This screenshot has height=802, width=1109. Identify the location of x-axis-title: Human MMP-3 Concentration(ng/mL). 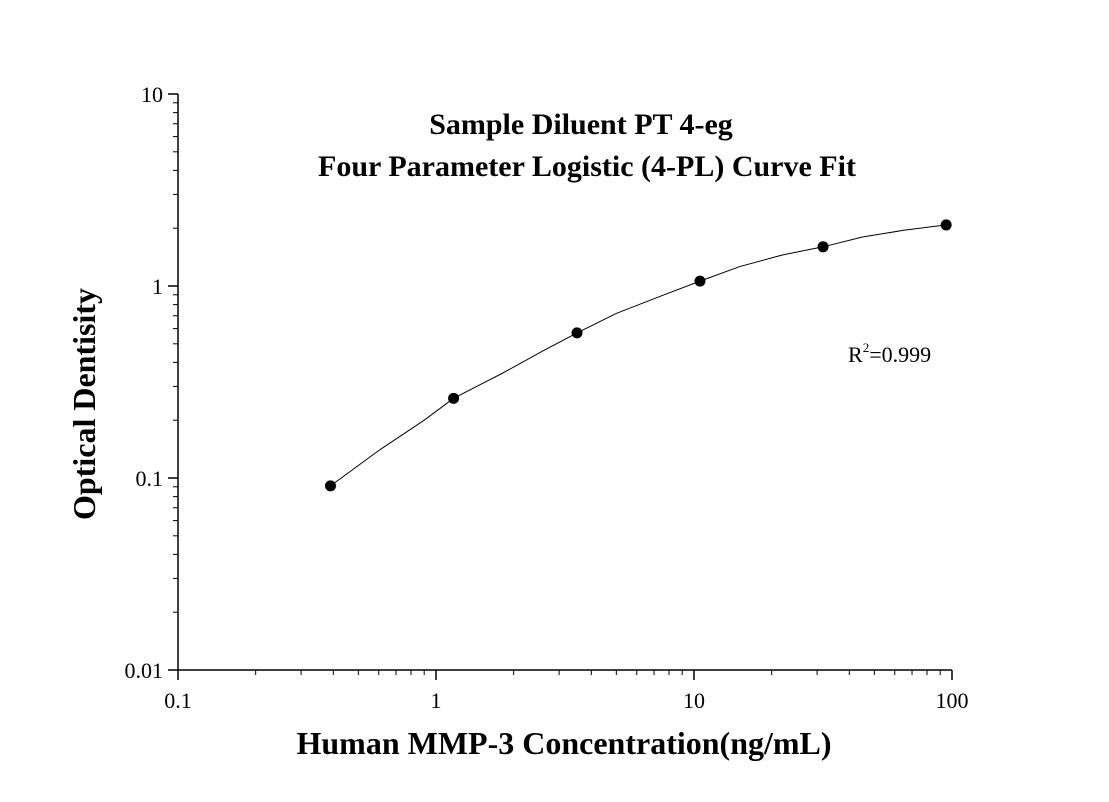
(563, 743).